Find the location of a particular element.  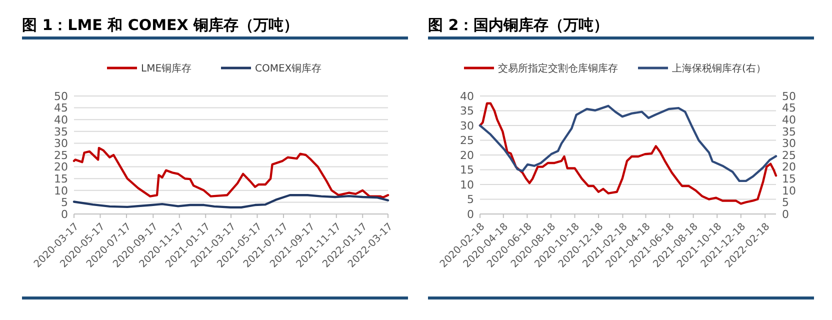

y2-tick-label: 25 is located at coordinates (789, 155).